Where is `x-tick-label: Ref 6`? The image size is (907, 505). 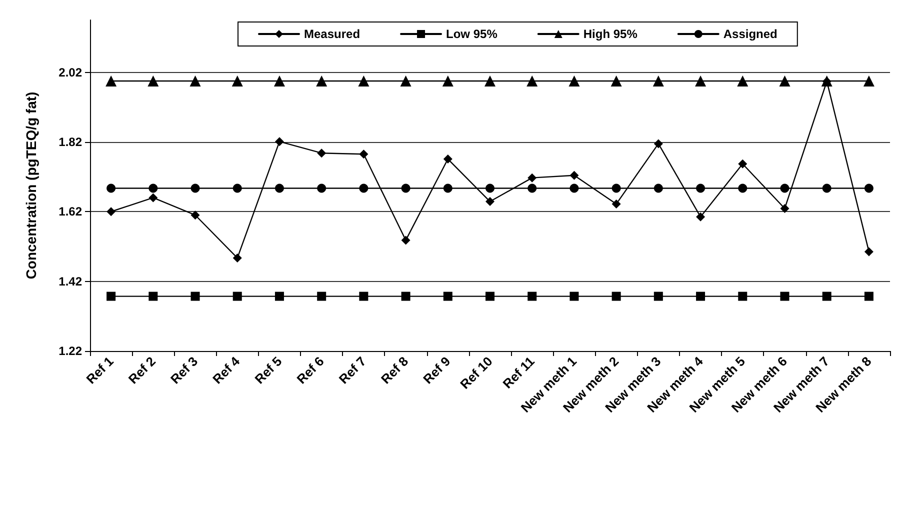 x-tick-label: Ref 6 is located at coordinates (310, 370).